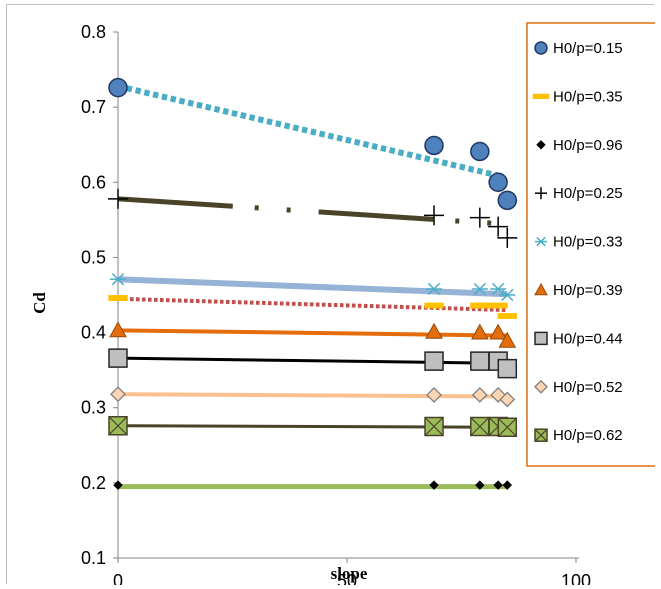 Image resolution: width=661 pixels, height=589 pixels. I want to click on y-tick-label: 0.8, so click(93, 32).